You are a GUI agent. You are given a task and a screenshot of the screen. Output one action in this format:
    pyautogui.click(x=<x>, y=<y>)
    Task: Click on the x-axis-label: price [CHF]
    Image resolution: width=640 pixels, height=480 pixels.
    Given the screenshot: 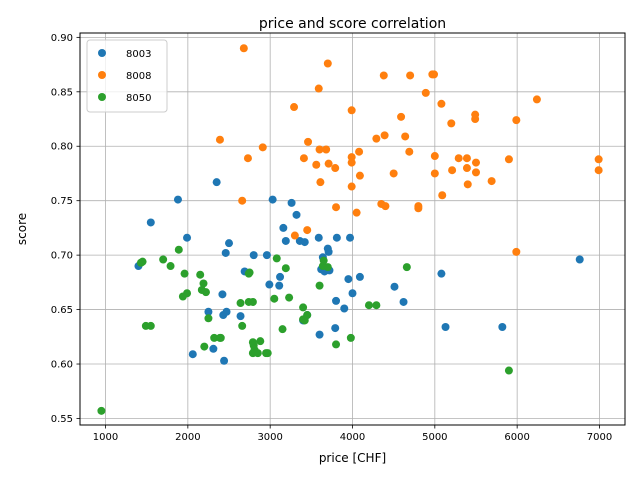 What is the action you would take?
    pyautogui.click(x=352, y=458)
    